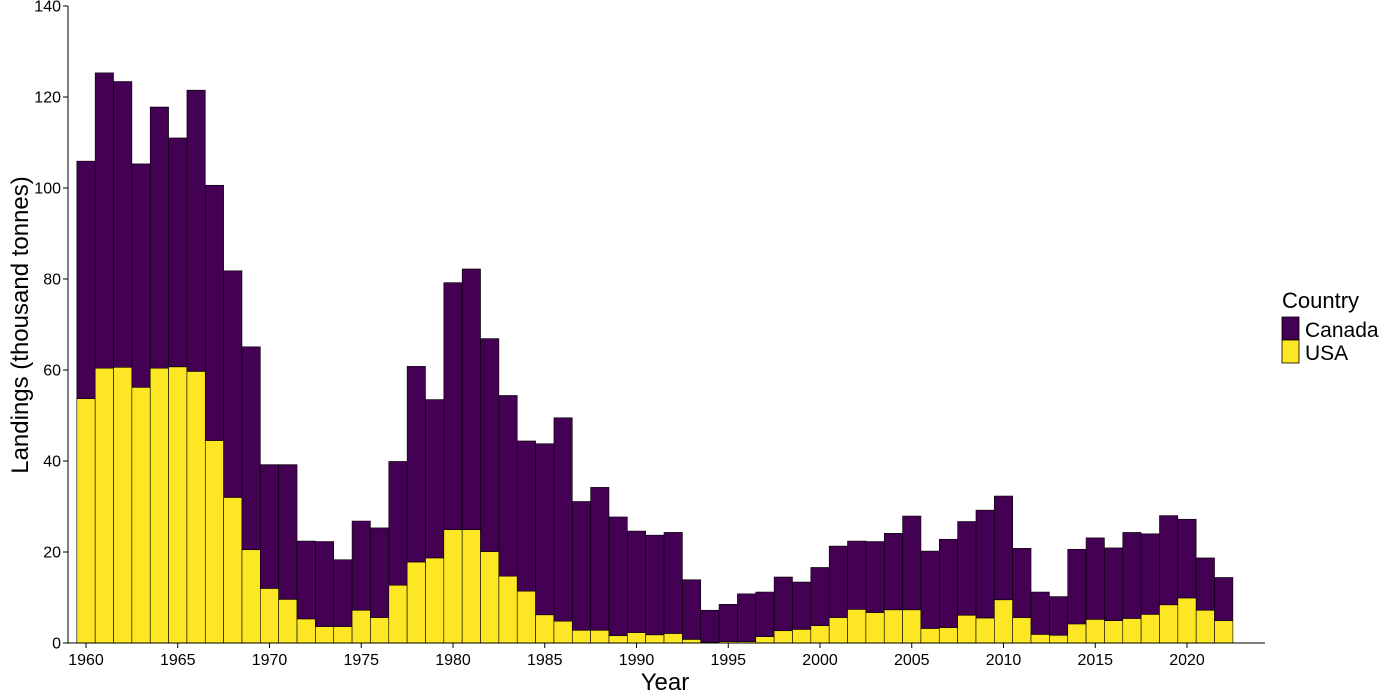 Image resolution: width=1400 pixels, height=700 pixels. Describe the element at coordinates (435, 600) in the screenshot. I see `bar-usa-1979` at that location.